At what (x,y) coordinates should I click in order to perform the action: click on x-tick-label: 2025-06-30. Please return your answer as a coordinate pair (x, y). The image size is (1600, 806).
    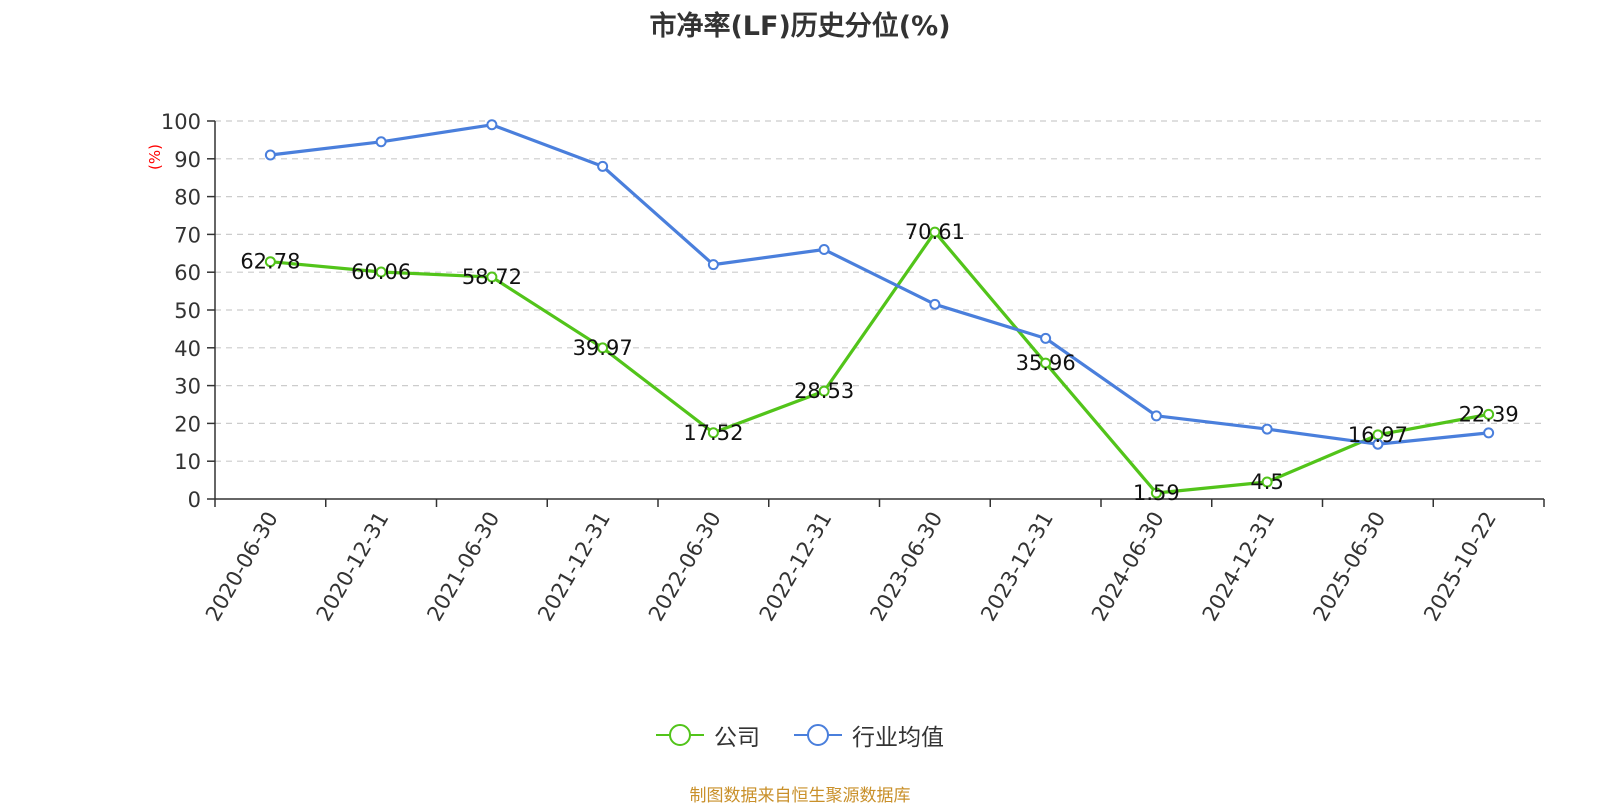
    Looking at the image, I should click on (1349, 567).